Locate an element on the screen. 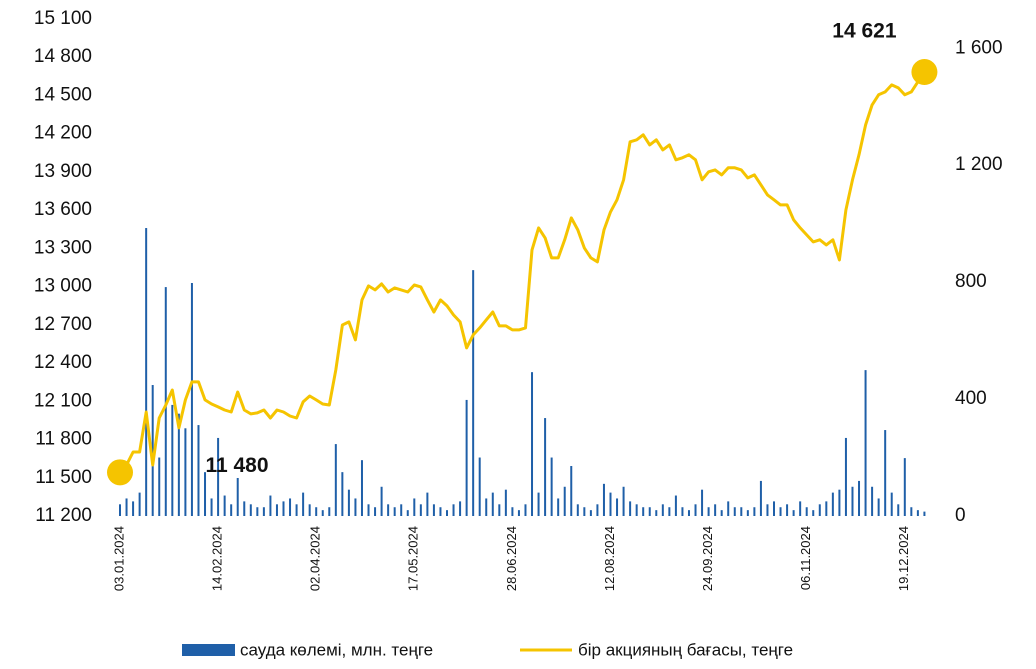 This screenshot has height=669, width=1036. x-tick-label: 12.08.2024 is located at coordinates (609, 558).